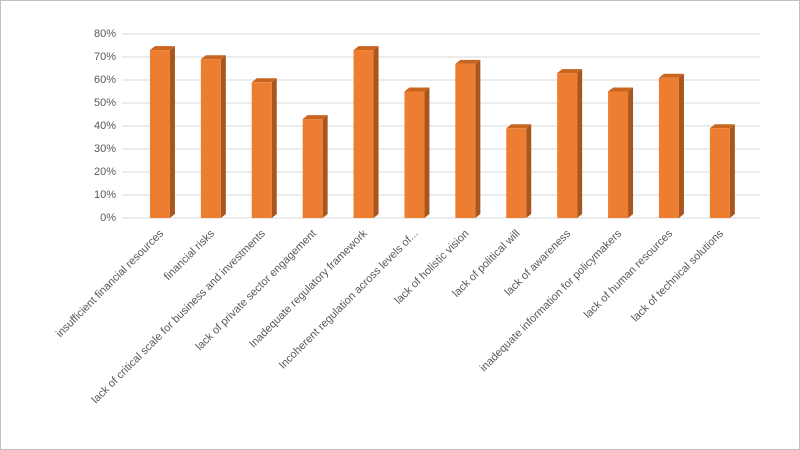  I want to click on y-tick-label: 80%, so click(105, 34).